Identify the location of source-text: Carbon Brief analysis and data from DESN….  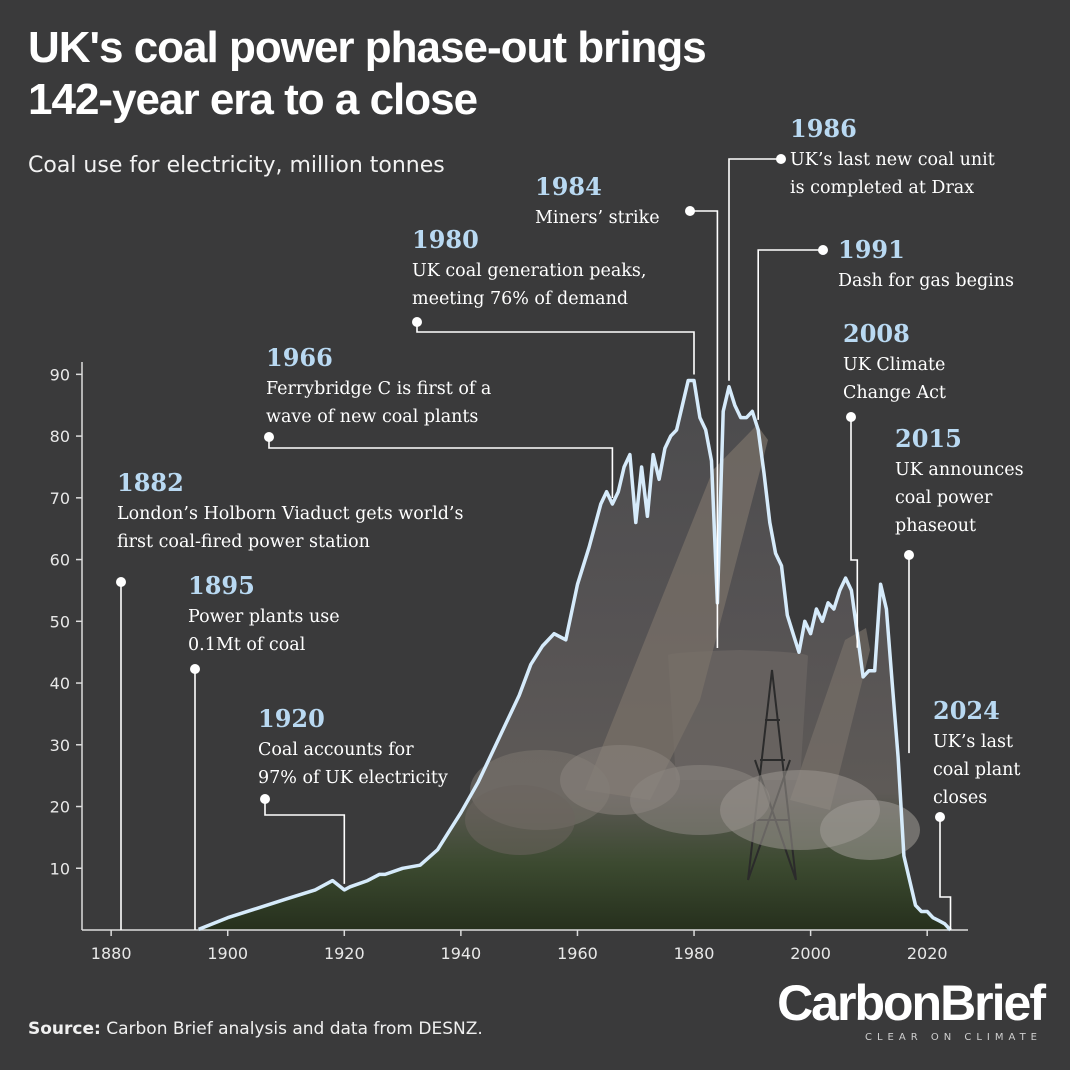
(294, 1029).